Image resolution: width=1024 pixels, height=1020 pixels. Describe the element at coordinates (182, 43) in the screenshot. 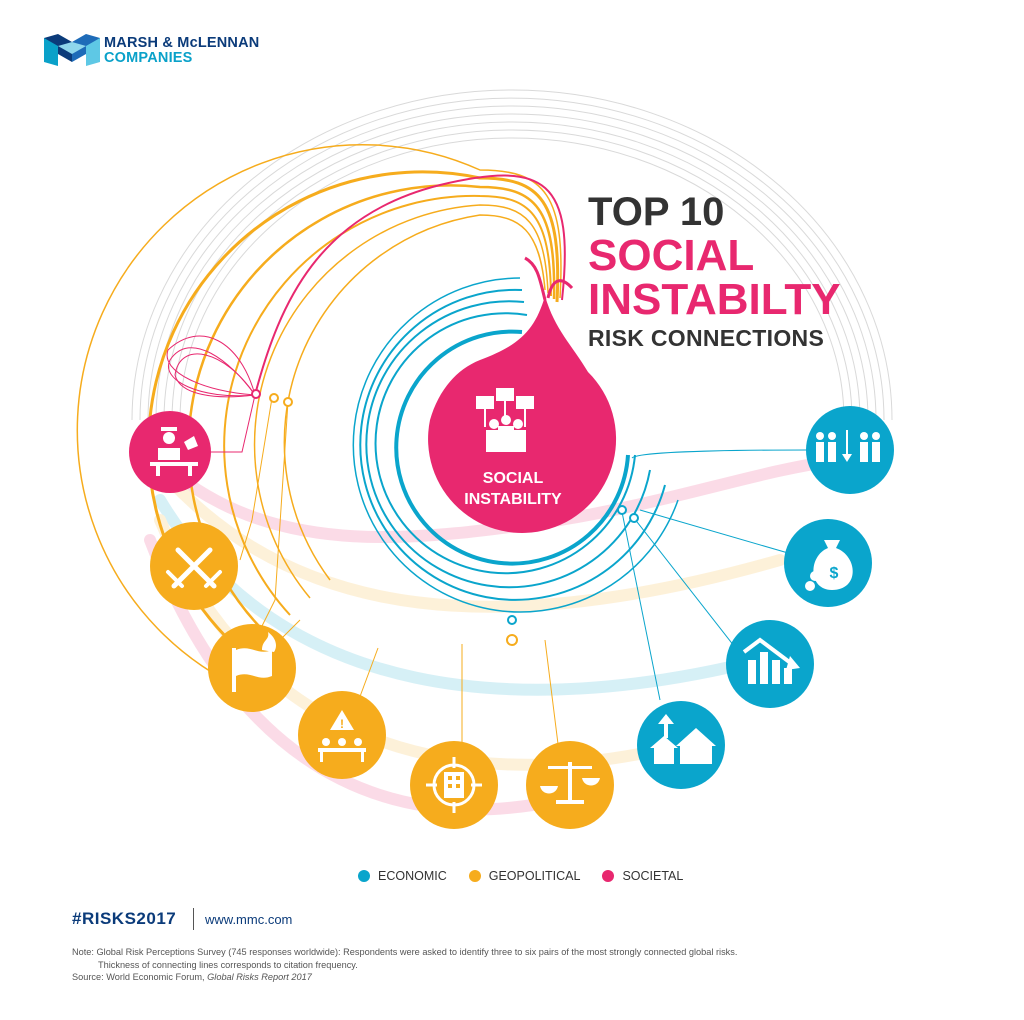

I see `logo-line1: MARSH & McLENNAN` at that location.